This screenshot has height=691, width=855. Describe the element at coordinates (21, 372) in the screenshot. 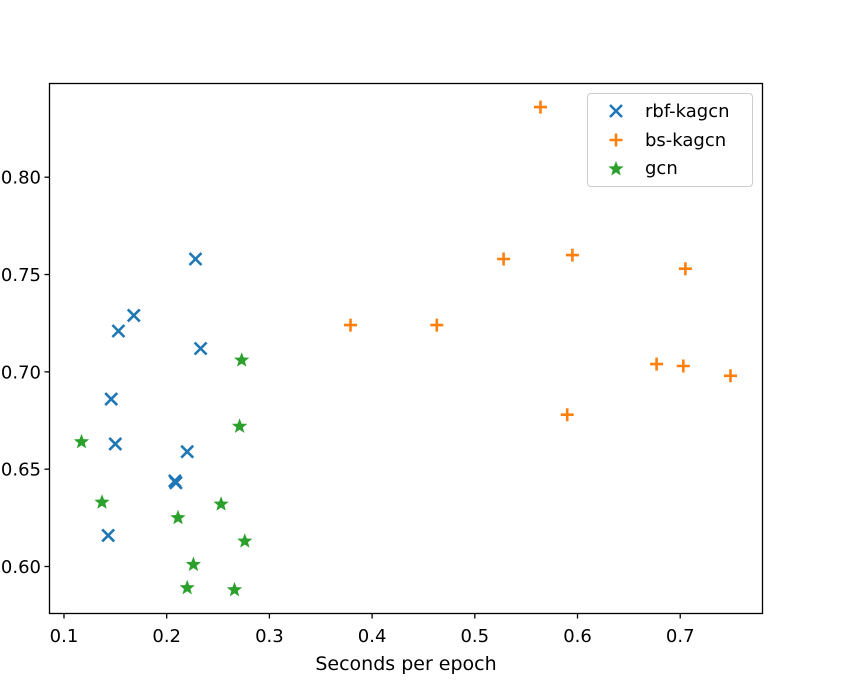

I see `y-tick-label: 0.70` at that location.